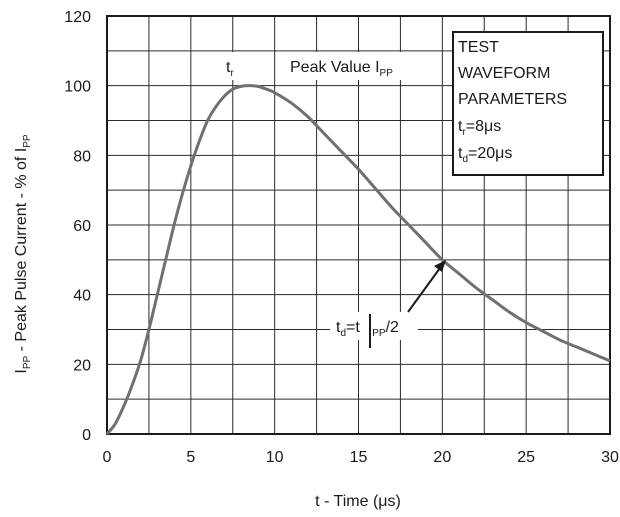 This screenshot has height=517, width=620. Describe the element at coordinates (77, 17) in the screenshot. I see `y-tick-label: 120` at that location.